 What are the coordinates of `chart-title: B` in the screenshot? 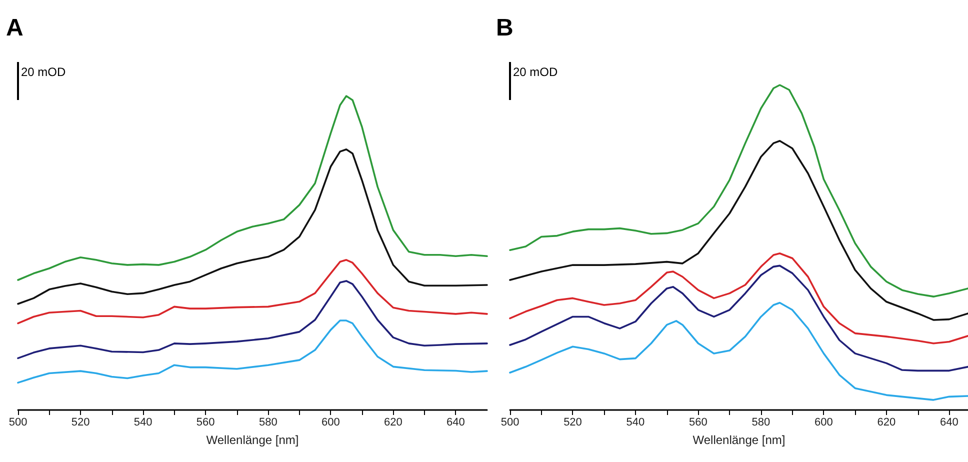 It's located at (505, 28).